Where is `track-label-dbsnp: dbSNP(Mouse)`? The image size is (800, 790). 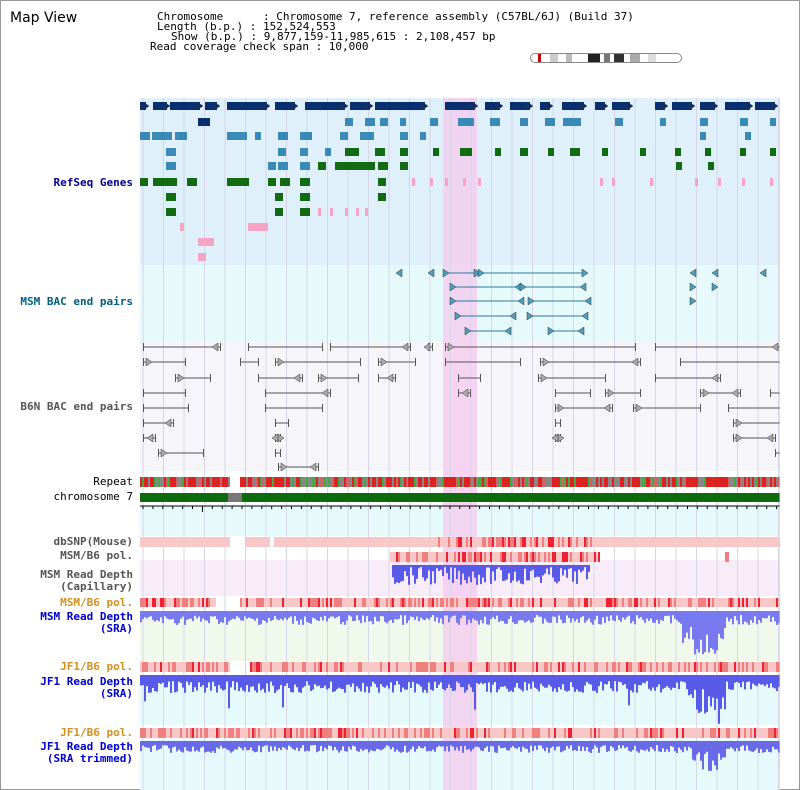
track-label-dbsnp: dbSNP(Mouse) is located at coordinates (93, 541).